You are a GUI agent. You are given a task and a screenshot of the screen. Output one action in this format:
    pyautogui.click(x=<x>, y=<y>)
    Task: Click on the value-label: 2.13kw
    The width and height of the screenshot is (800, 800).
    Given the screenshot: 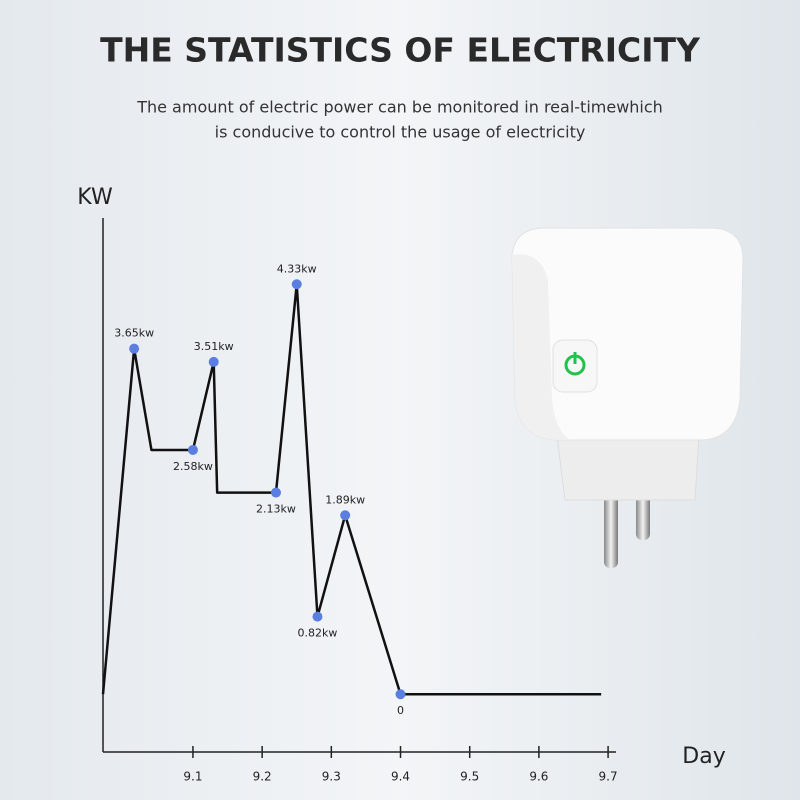 What is the action you would take?
    pyautogui.click(x=276, y=509)
    